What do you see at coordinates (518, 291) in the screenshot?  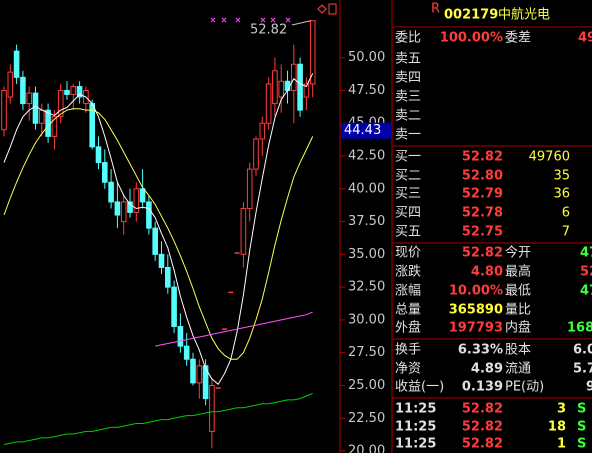 I see `panel-cell: 最低` at bounding box center [518, 291].